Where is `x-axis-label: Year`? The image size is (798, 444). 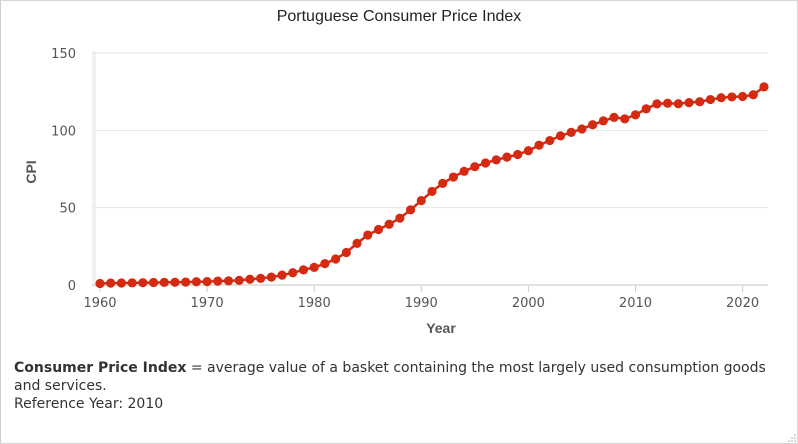
x-axis-label: Year is located at coordinates (441, 328).